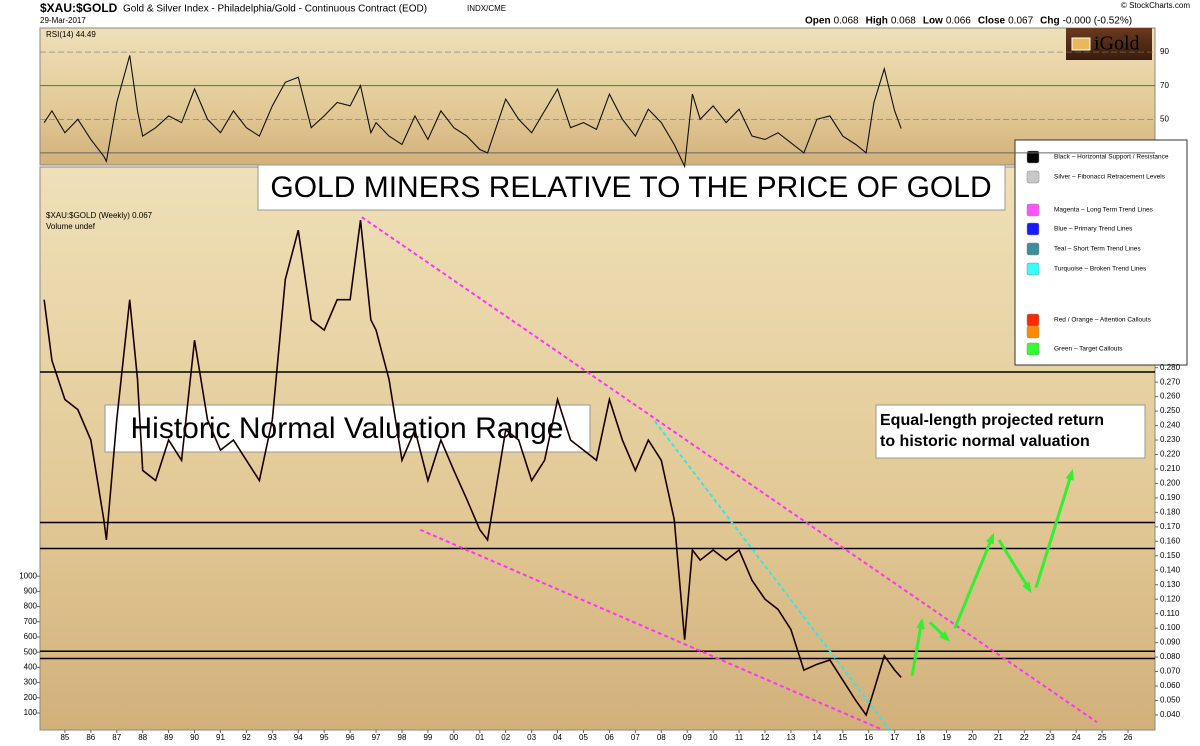 This screenshot has width=1200, height=746. I want to click on y2-tick-label: 1000, so click(28, 575).